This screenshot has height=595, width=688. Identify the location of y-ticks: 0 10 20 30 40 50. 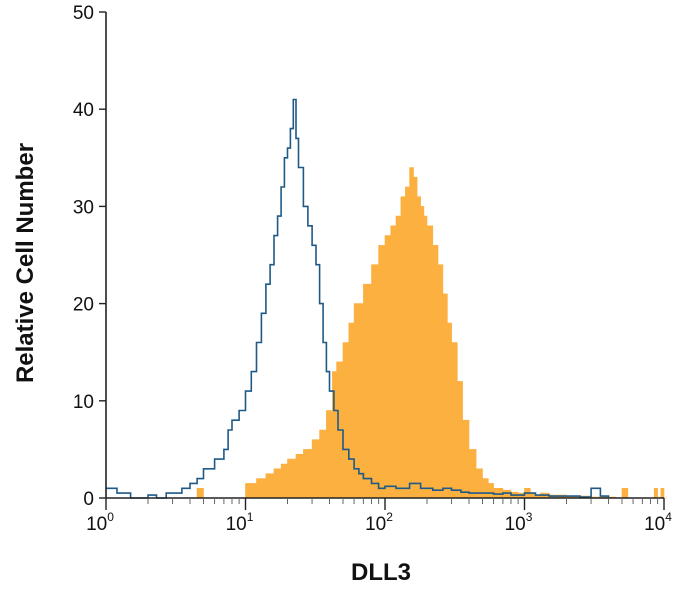
(89, 256).